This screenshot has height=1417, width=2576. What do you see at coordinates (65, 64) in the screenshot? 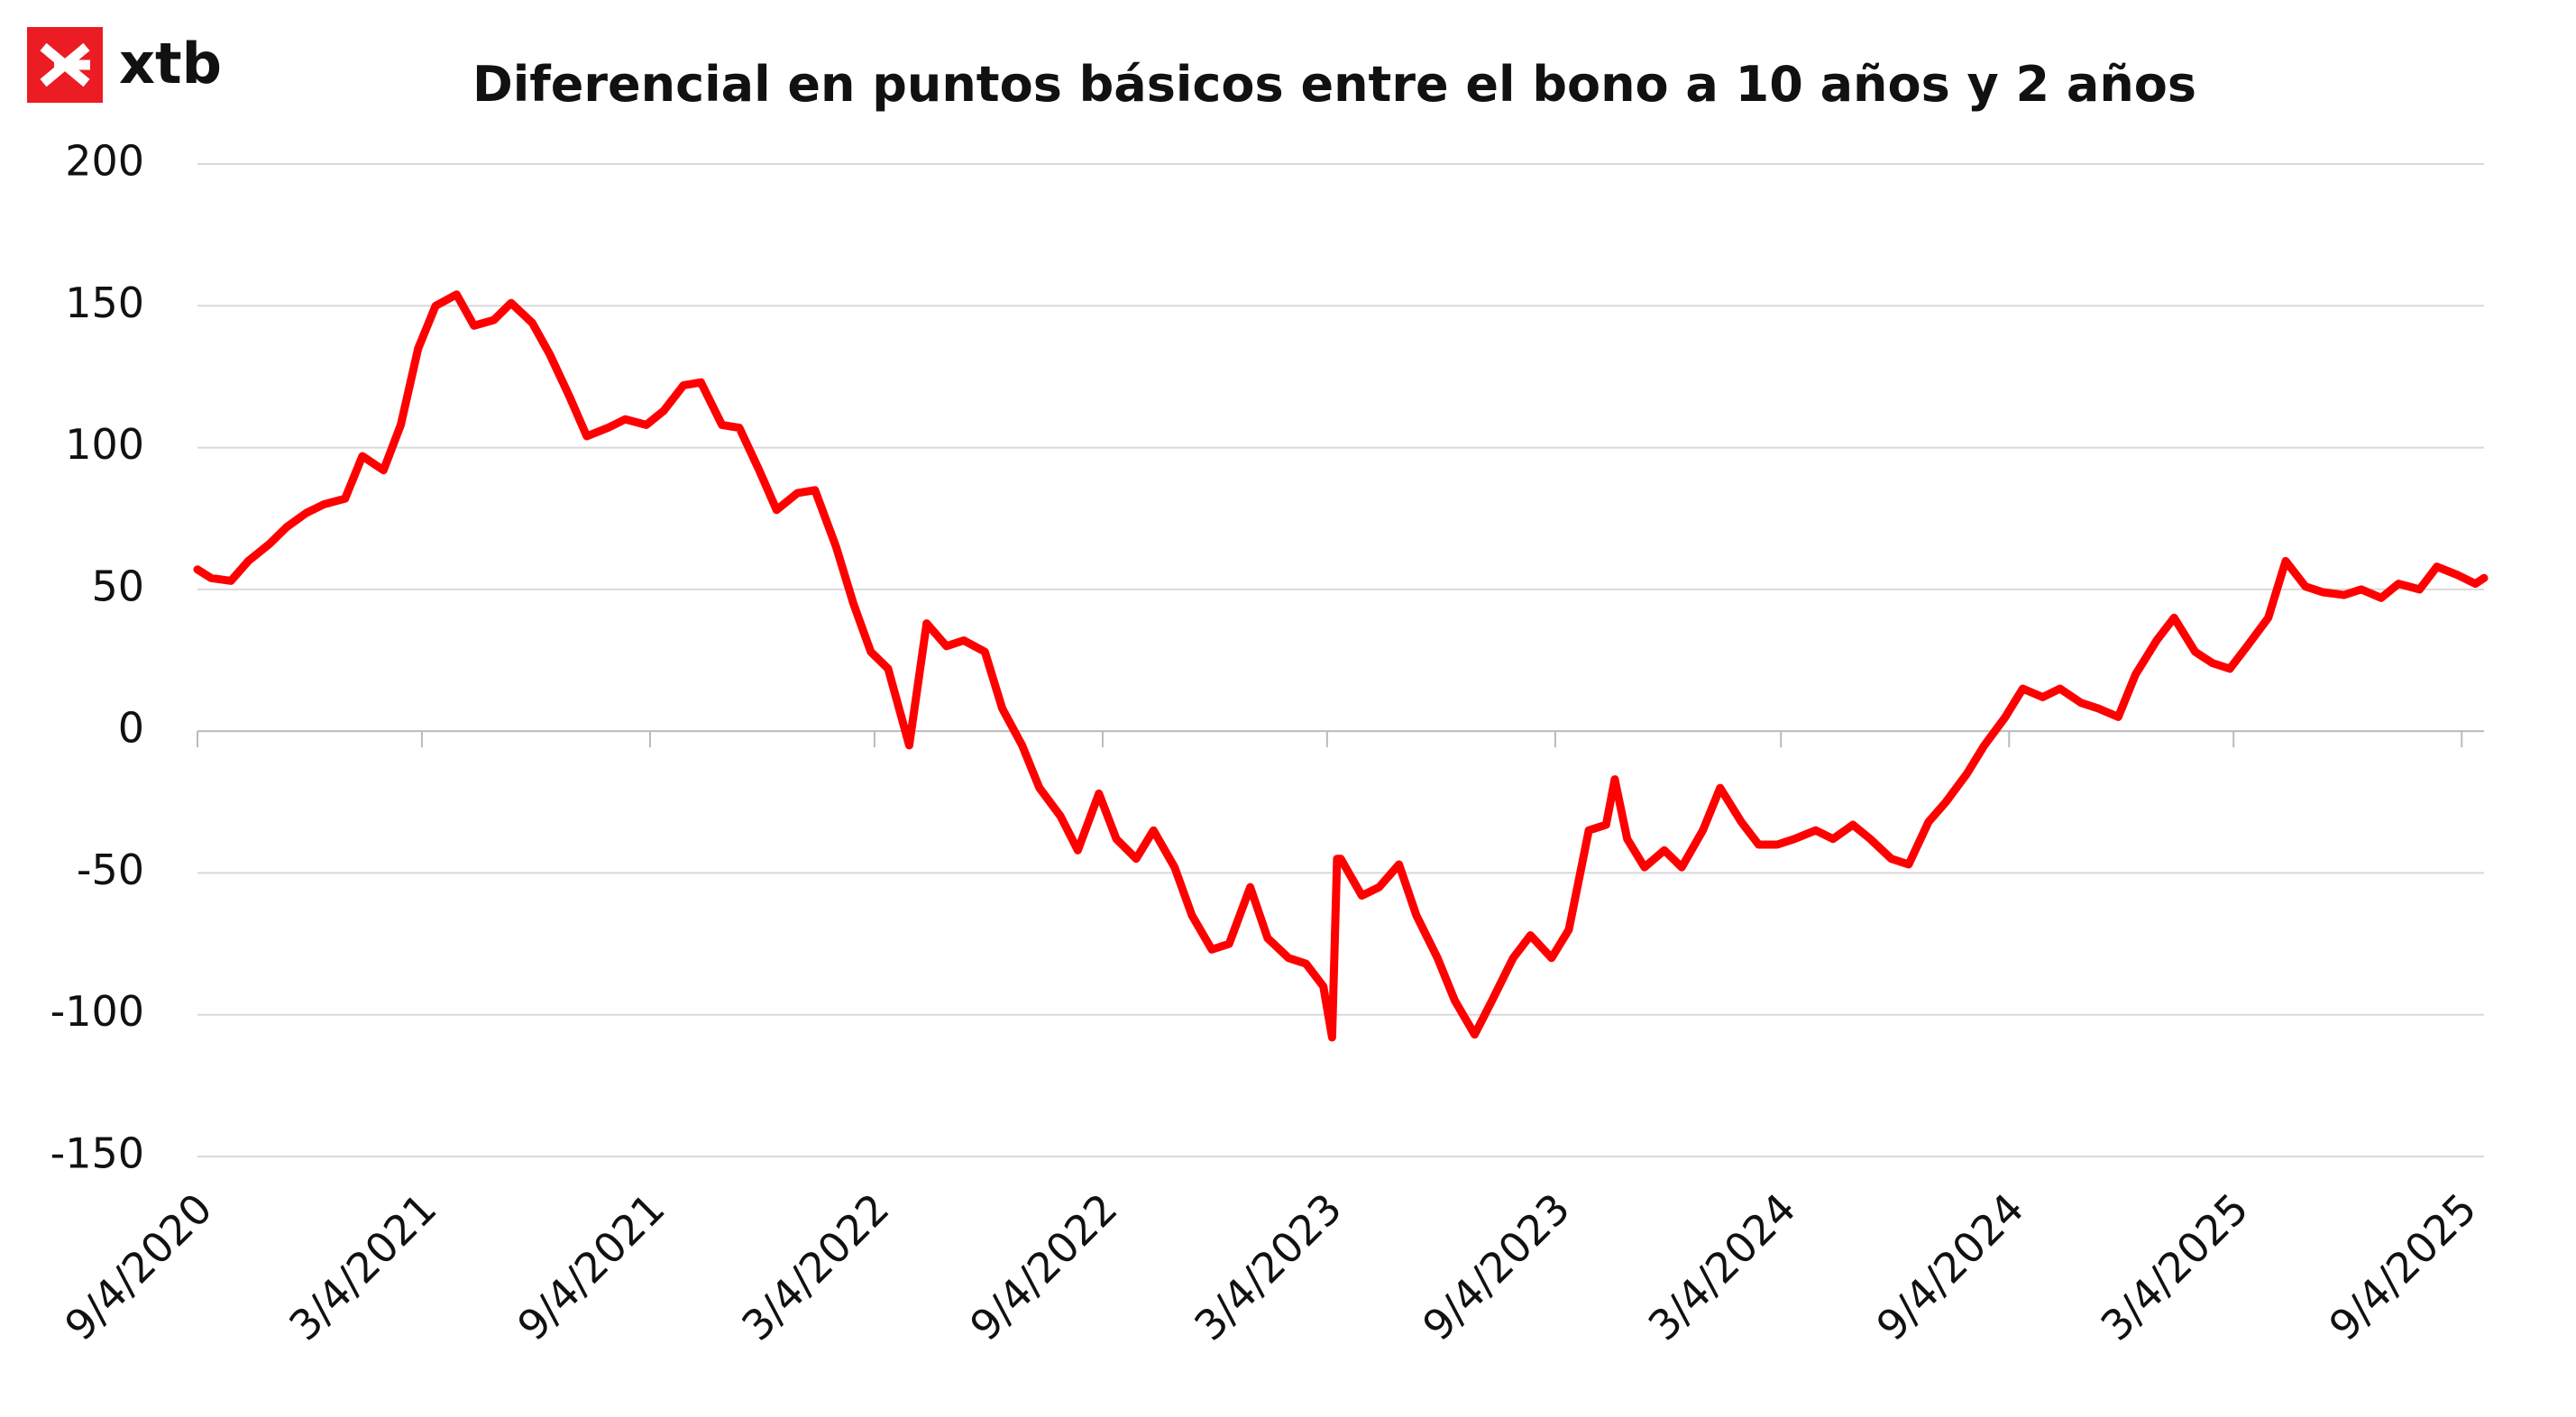
I see `logo-icon` at bounding box center [65, 64].